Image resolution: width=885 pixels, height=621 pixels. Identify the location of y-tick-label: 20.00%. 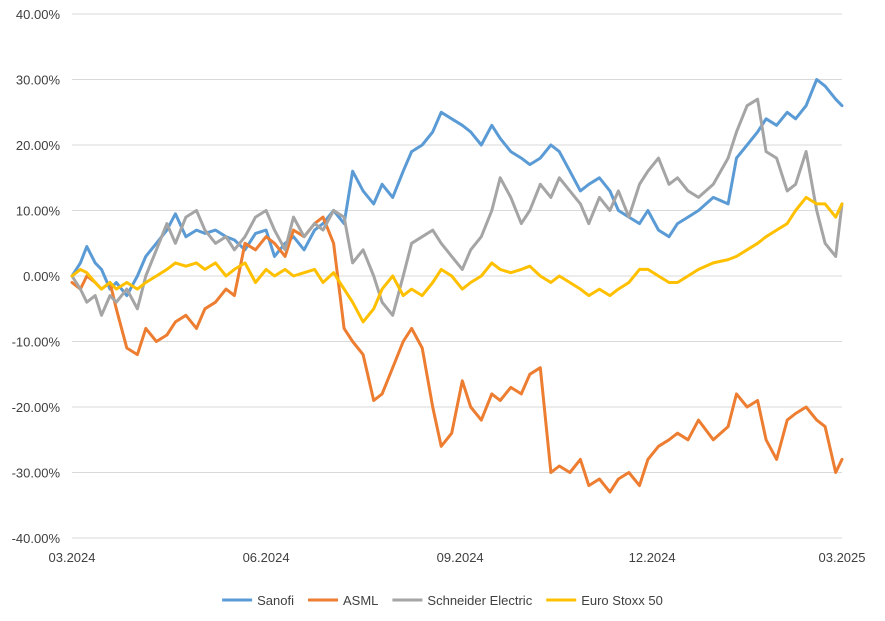
(38, 145).